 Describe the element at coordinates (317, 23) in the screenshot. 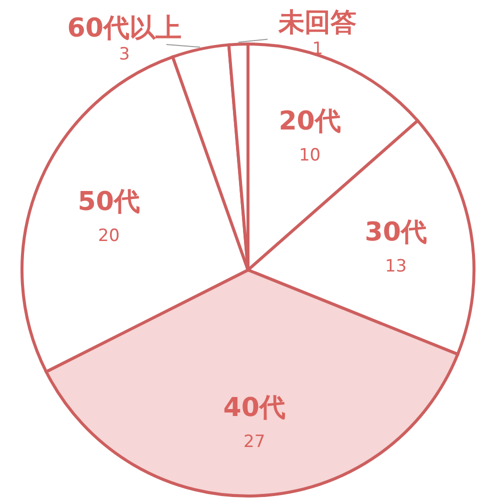

I see `slice-label: 未回答` at that location.